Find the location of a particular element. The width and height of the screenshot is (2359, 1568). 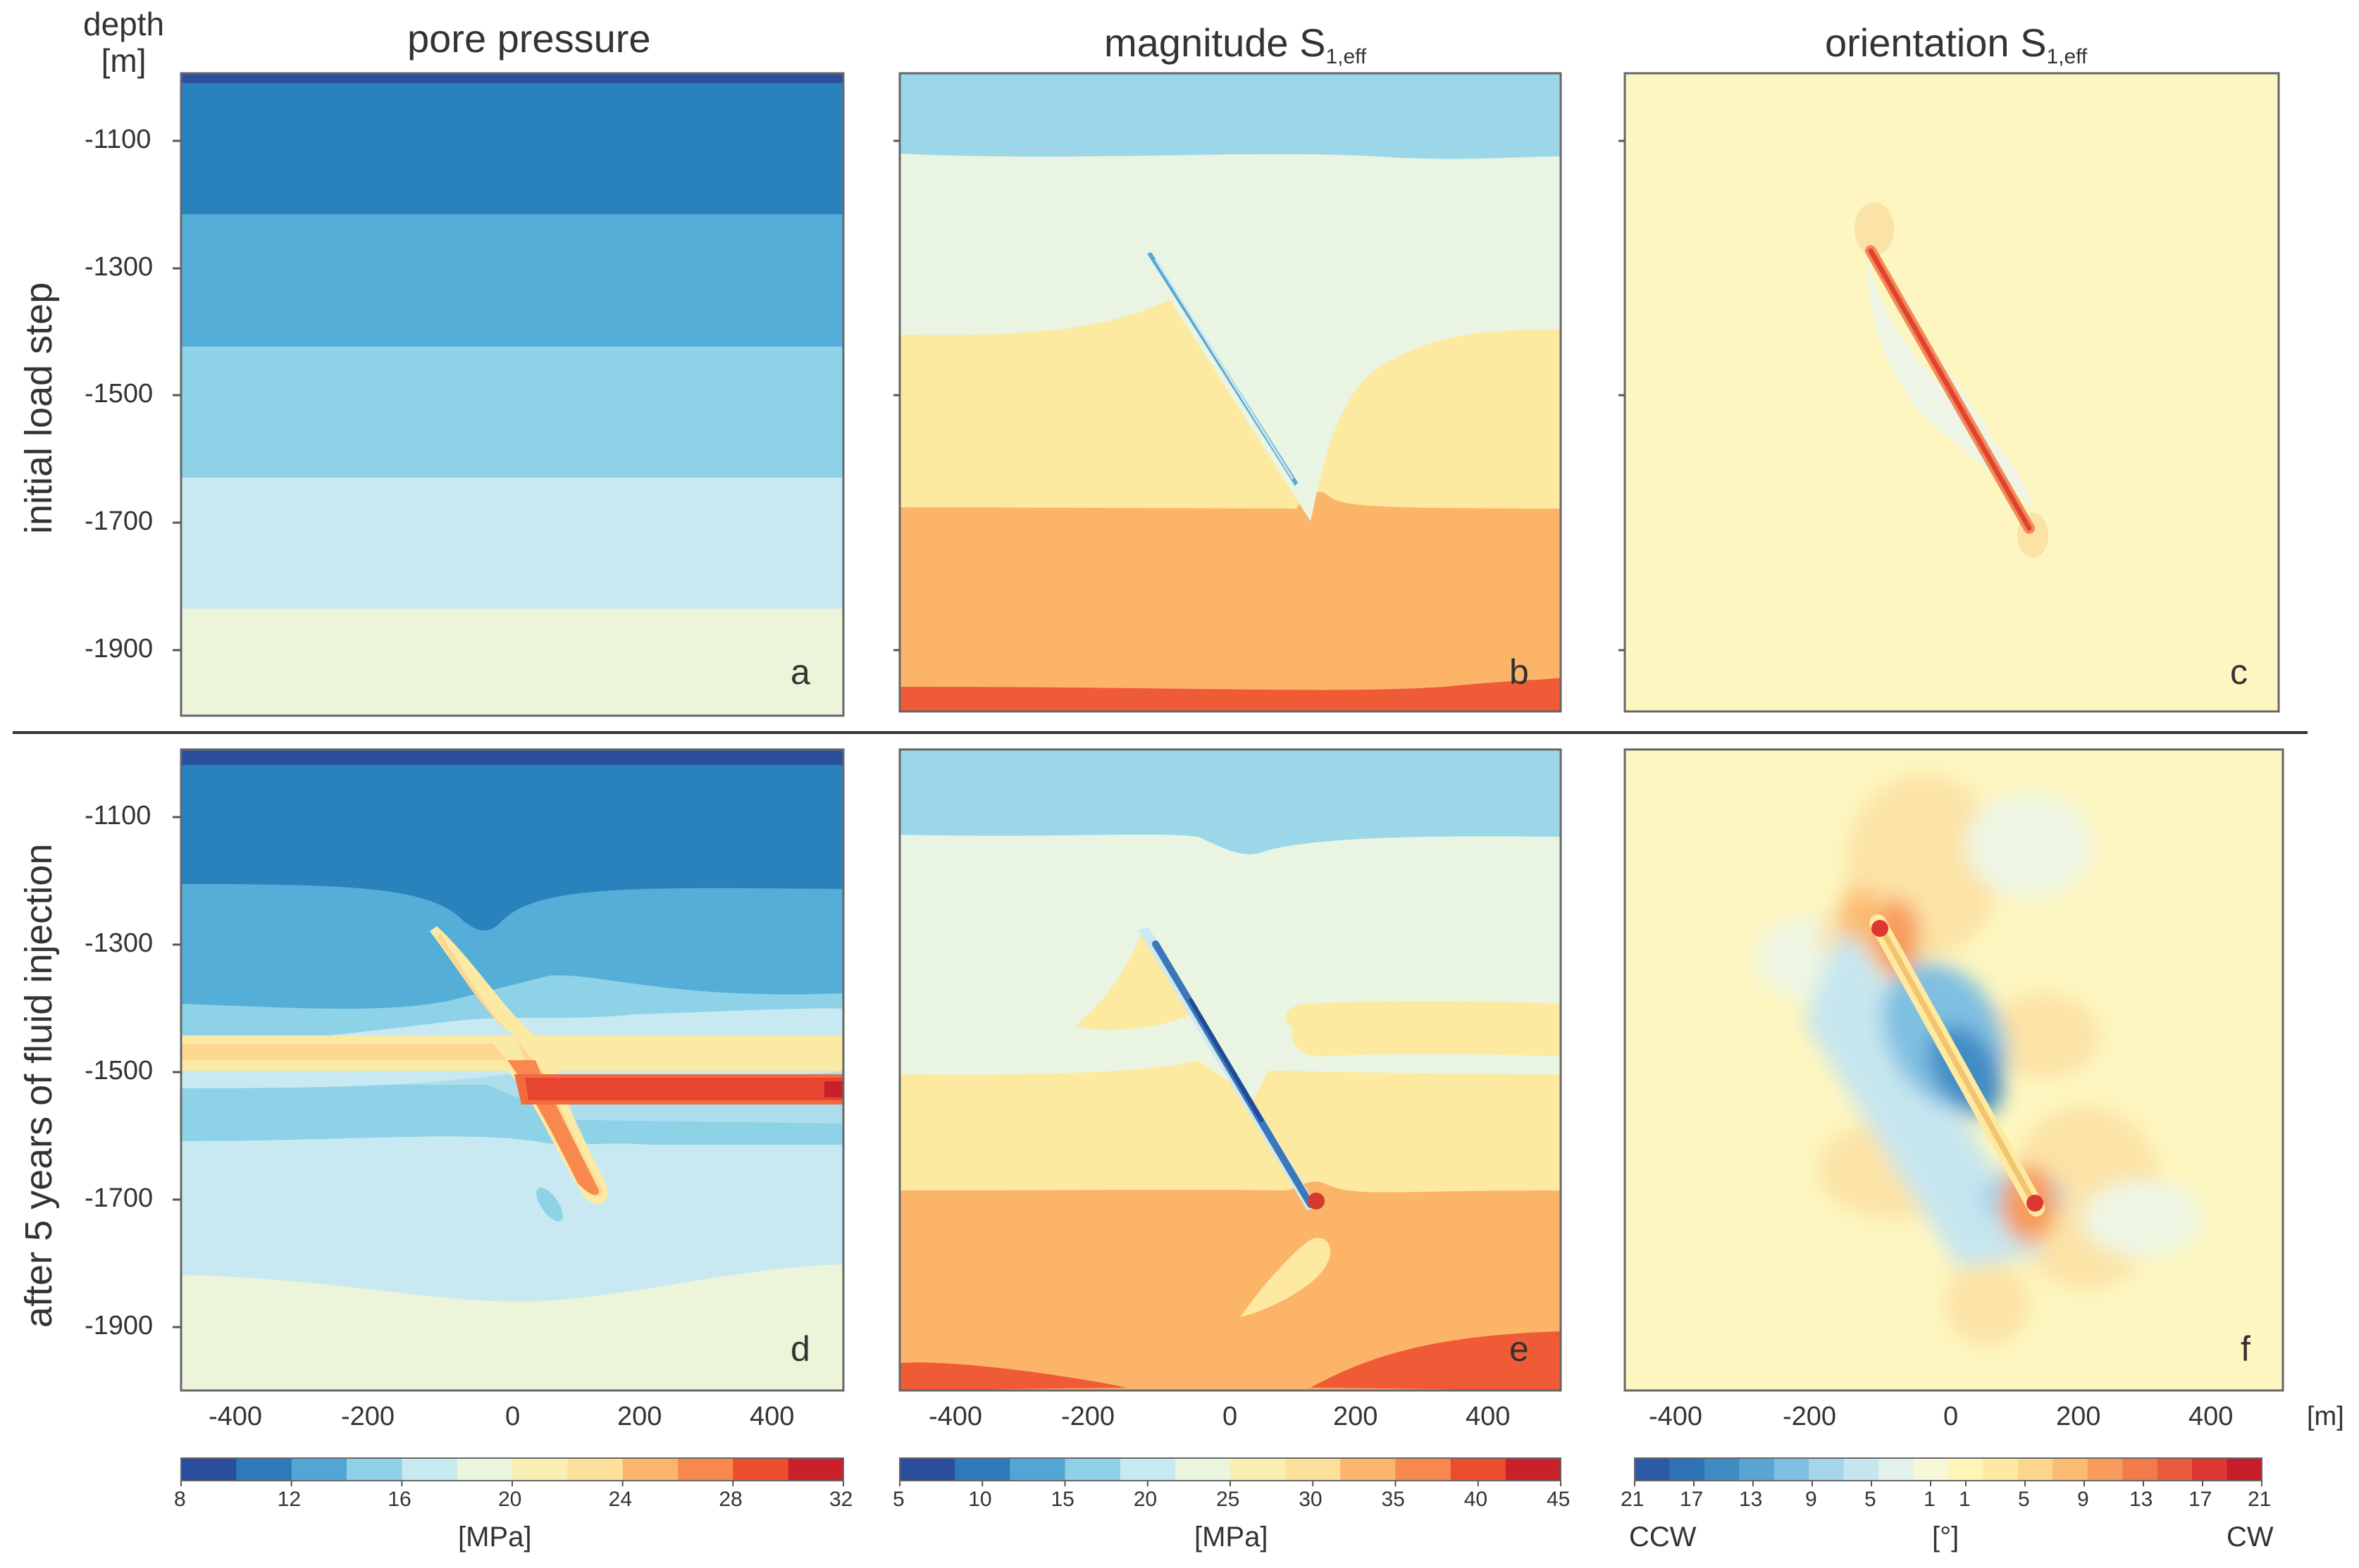

colorbar-1-tick-label: 16 is located at coordinates (400, 1499).